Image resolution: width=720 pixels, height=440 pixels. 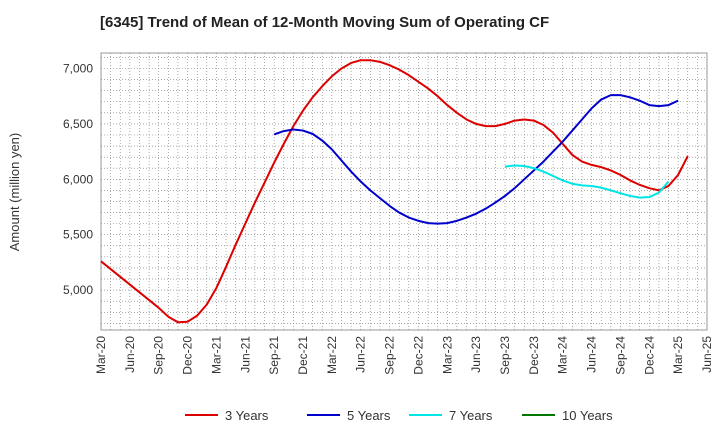 I want to click on x-tick-label: Mar-21, so click(x=216, y=355).